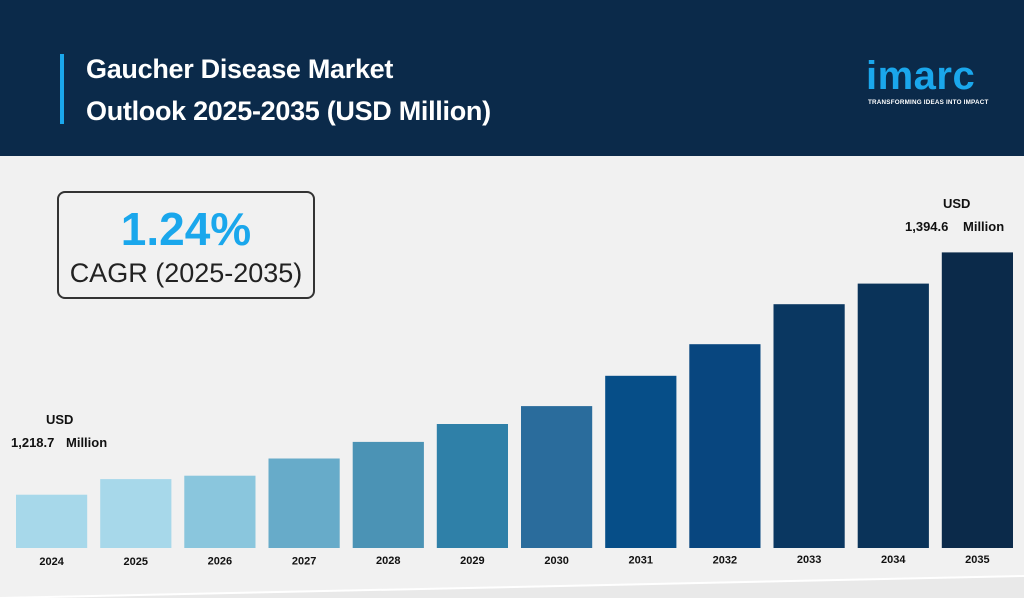  Describe the element at coordinates (388, 494) in the screenshot. I see `bar-2028` at that location.